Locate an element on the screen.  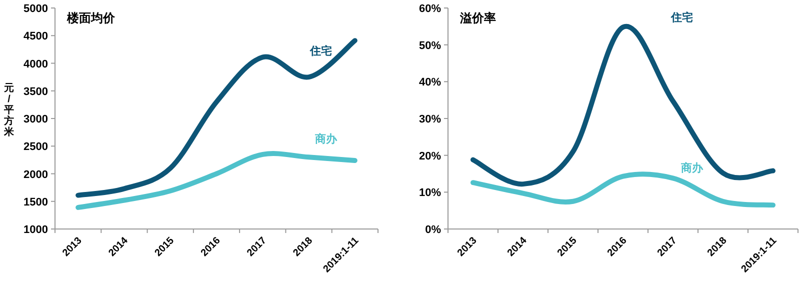
chart-title: 楼面均价 is located at coordinates (91, 18).